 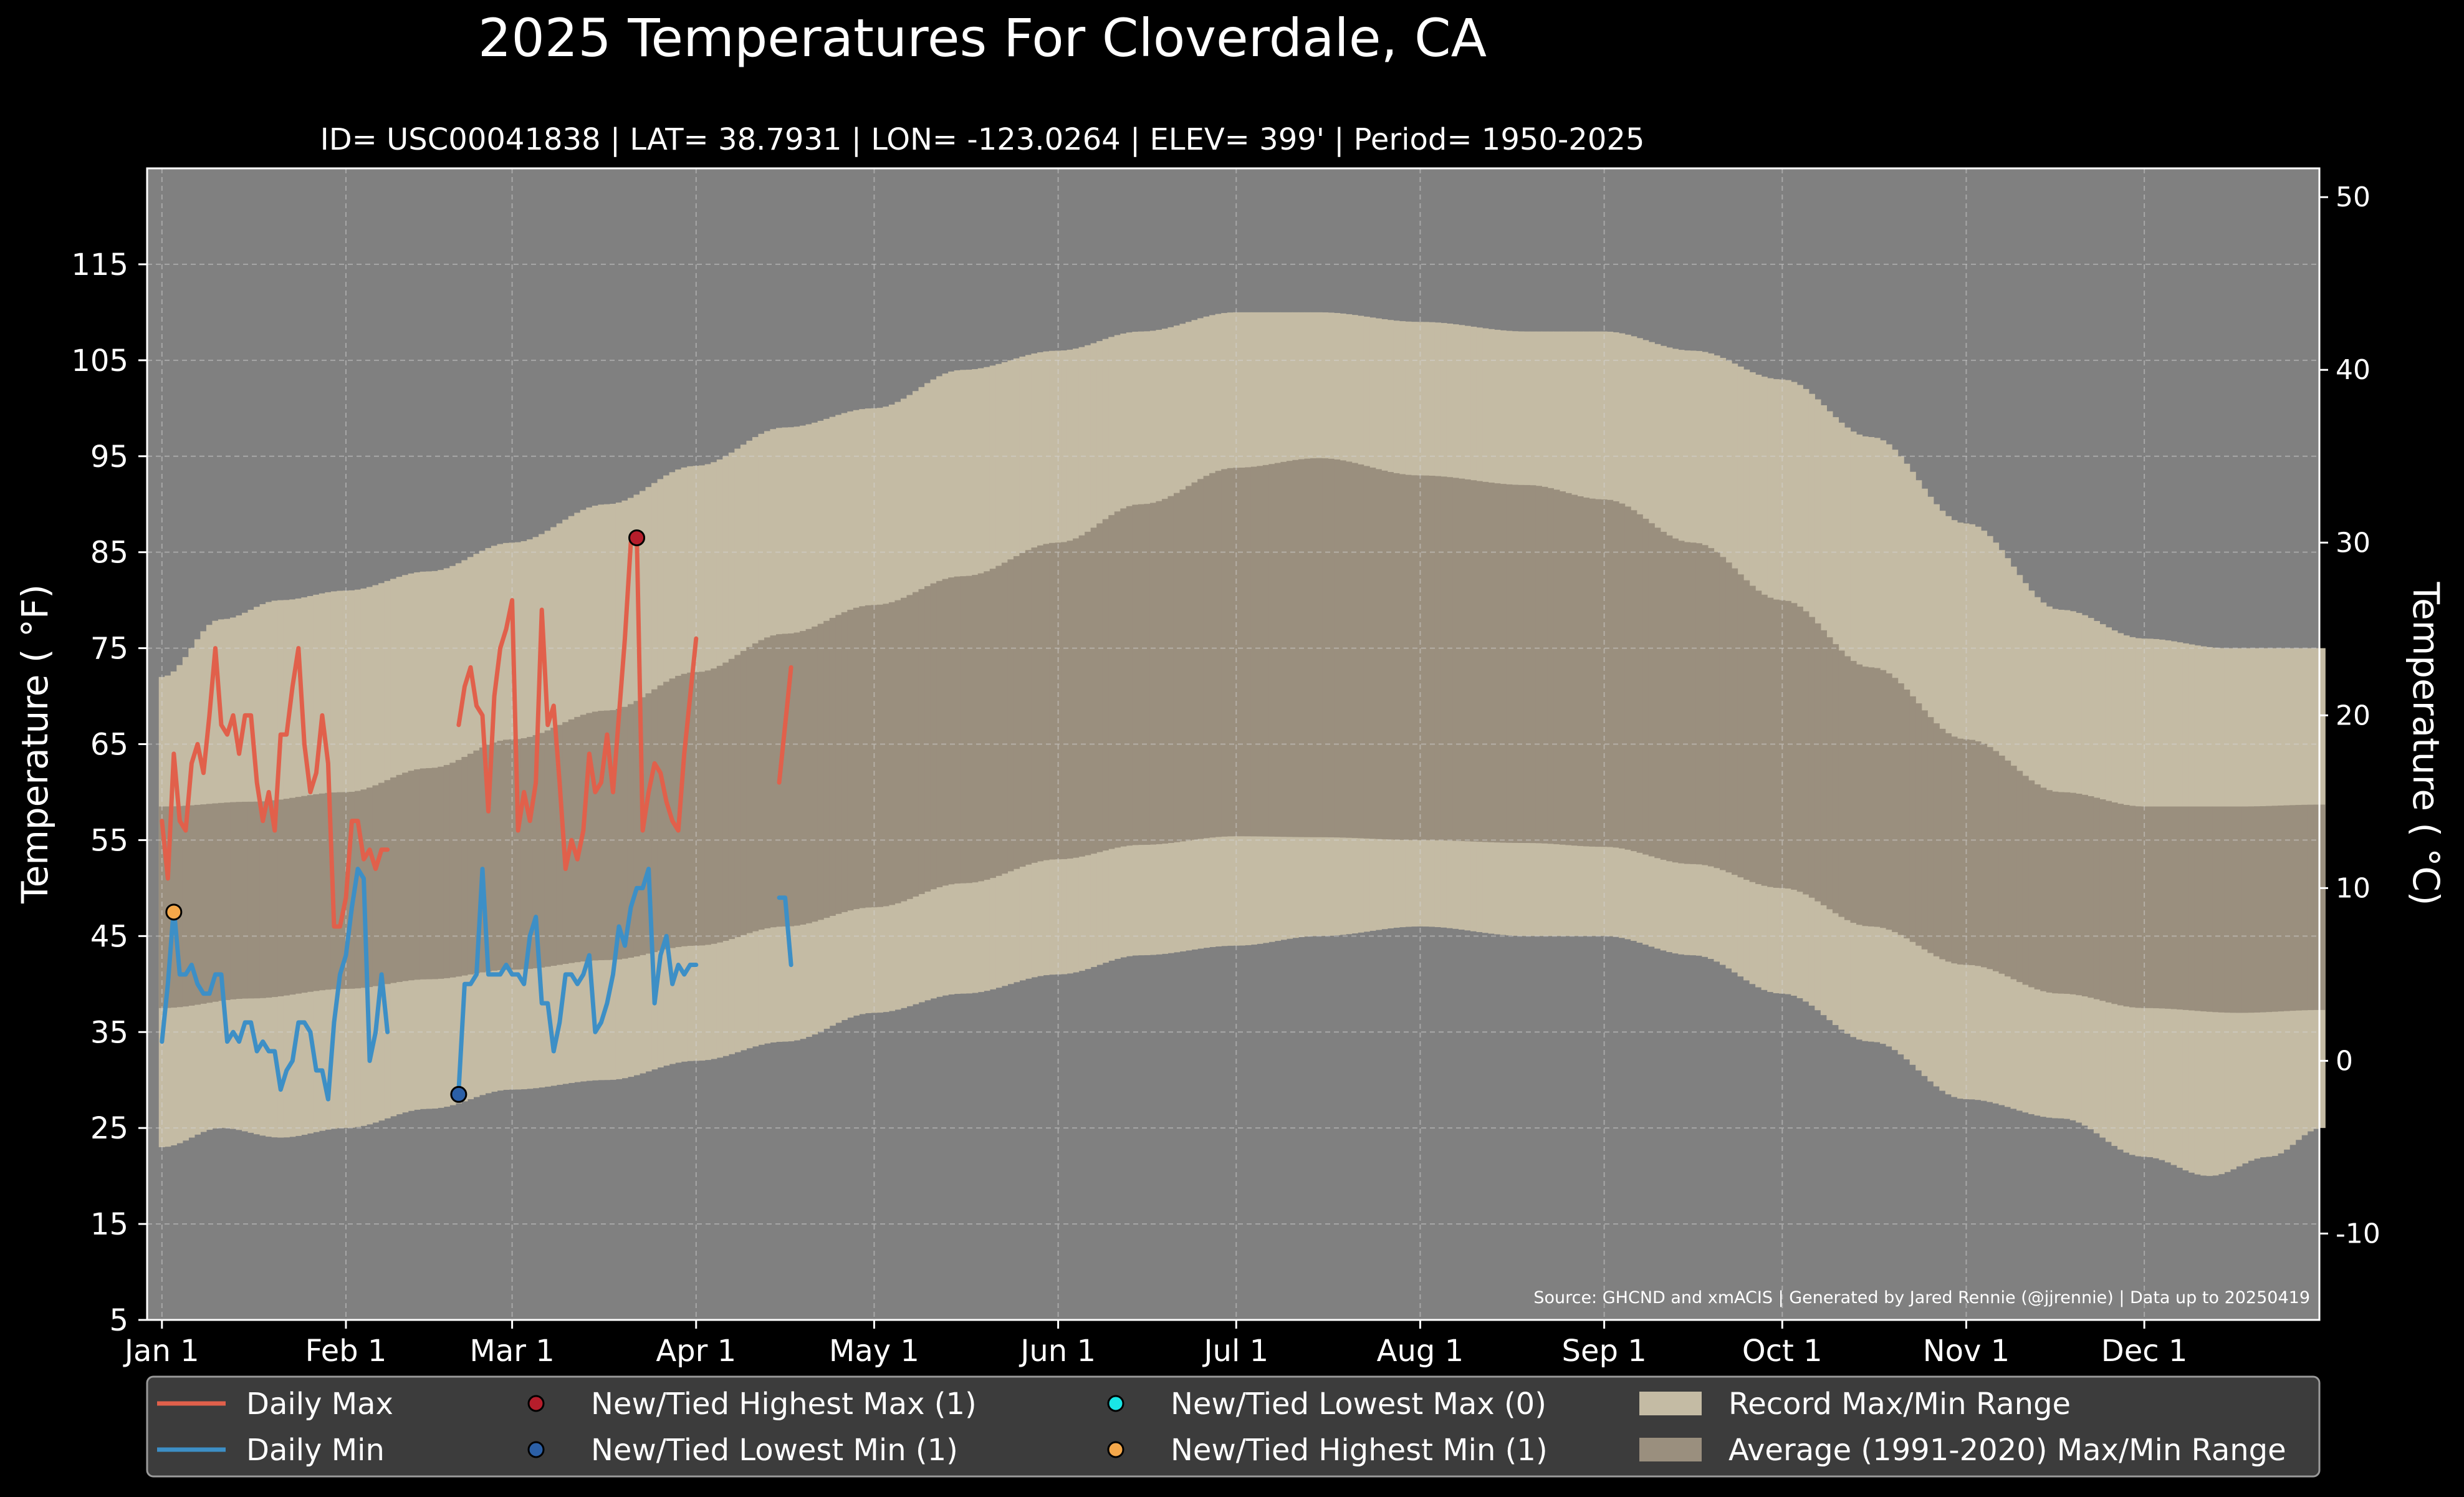 What do you see at coordinates (511, 1351) in the screenshot?
I see `x-tick-label: Mar 1` at bounding box center [511, 1351].